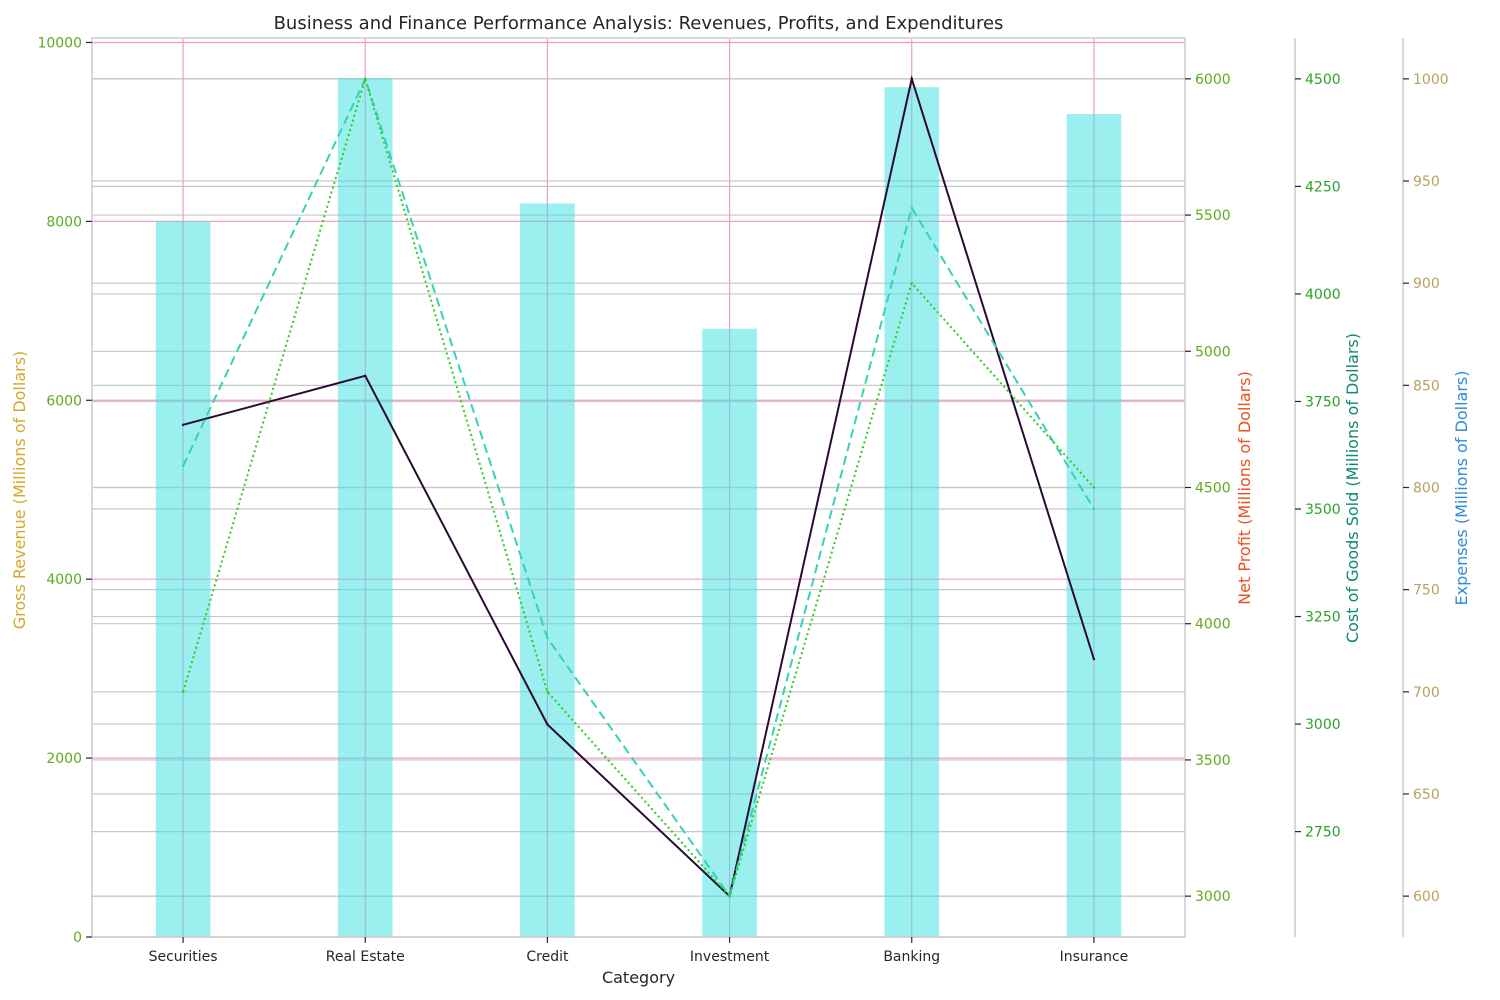 The width and height of the screenshot is (1500, 1000). I want to click on y-tick-label-cogs-2750: 2750, so click(1323, 833).